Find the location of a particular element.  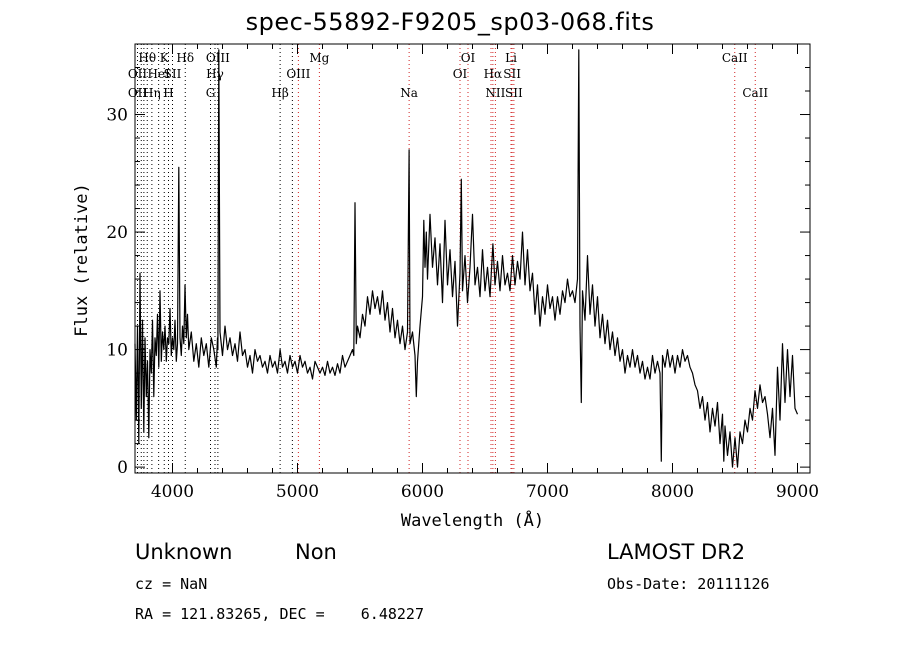

x-axis-label: Wavelength (Å) is located at coordinates (472, 521).